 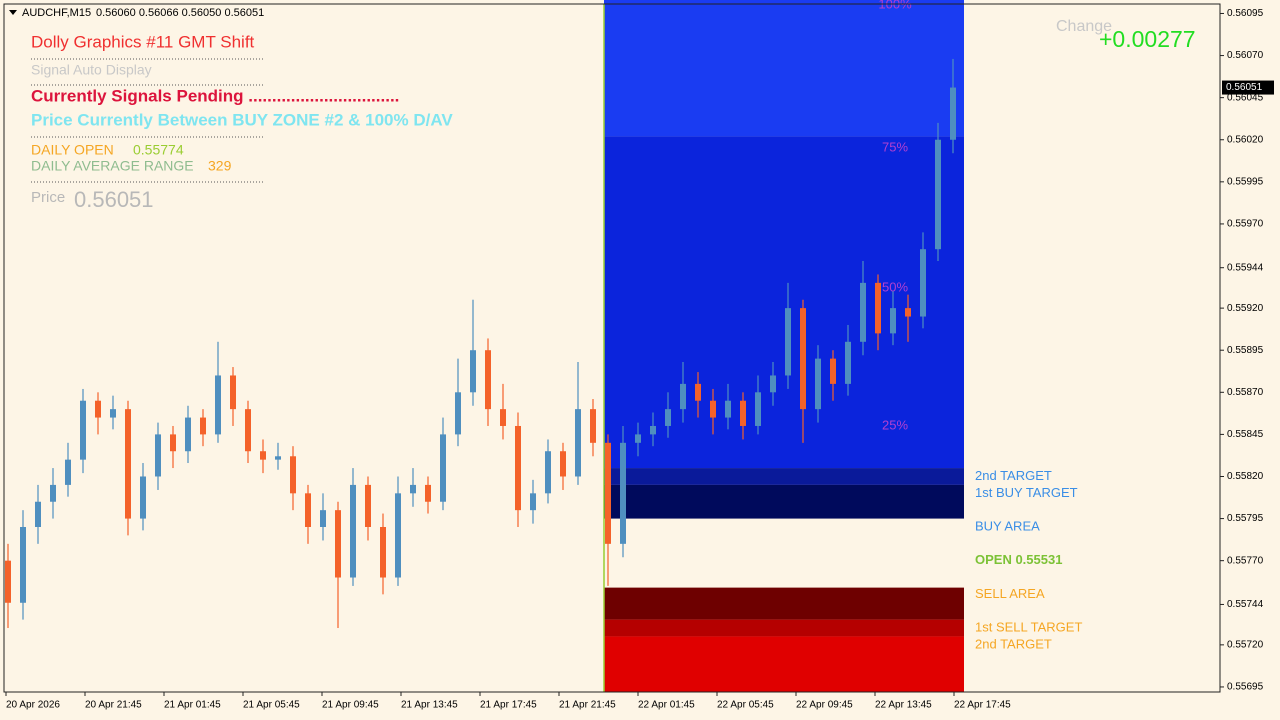 What do you see at coordinates (1245, 434) in the screenshot?
I see `y-tick-label: 0.55845` at bounding box center [1245, 434].